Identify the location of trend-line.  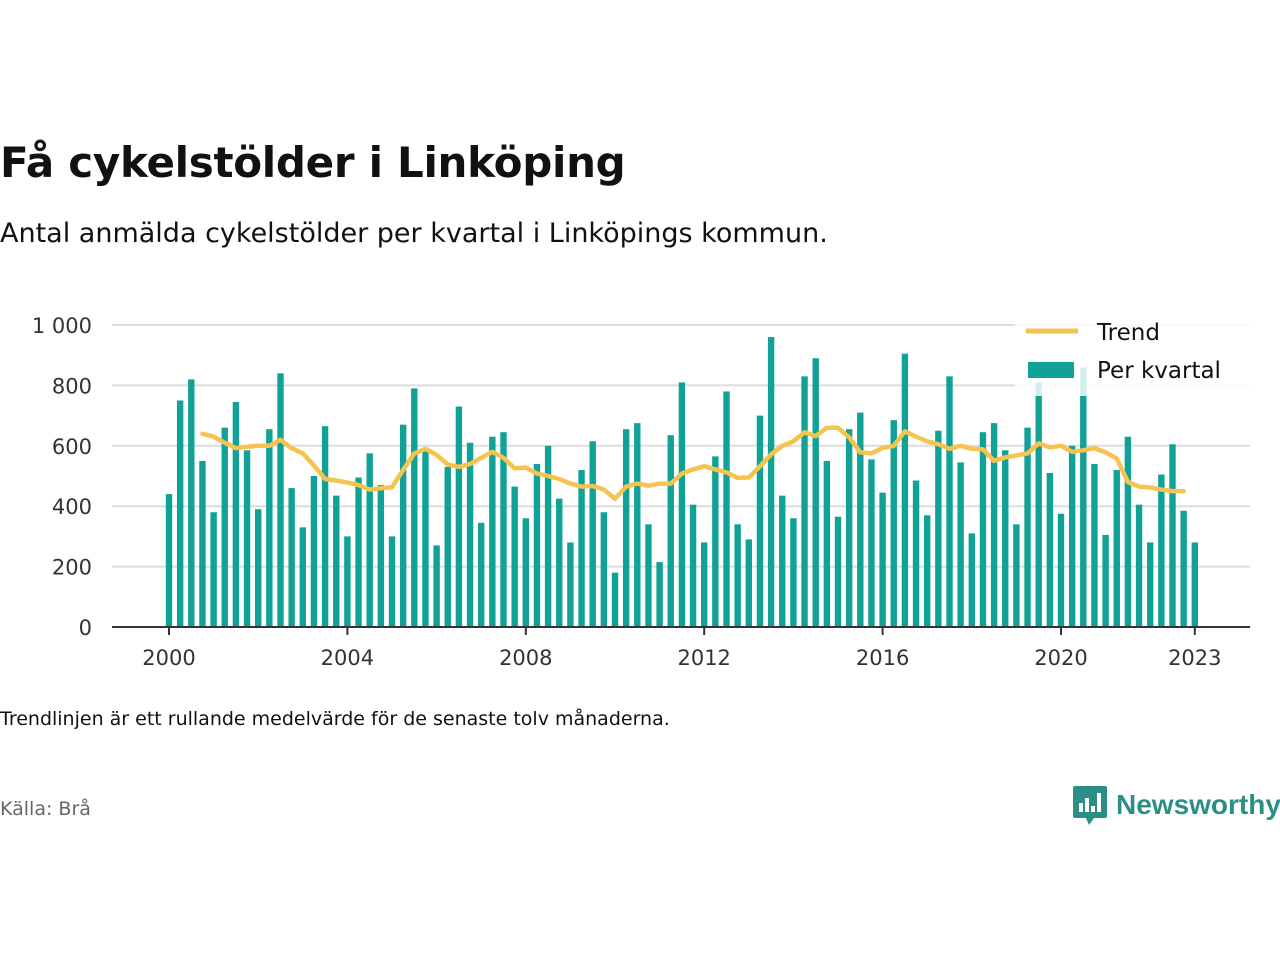
(693, 463).